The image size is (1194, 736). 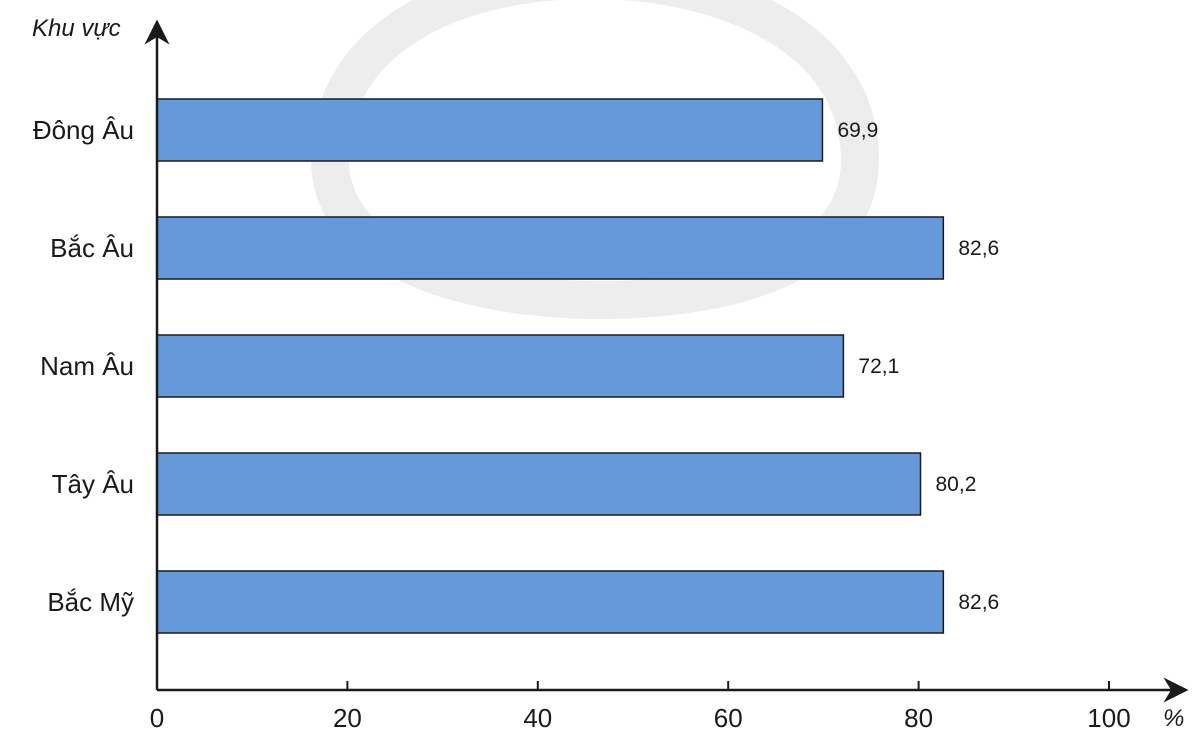 I want to click on category-label: Nam Âu, so click(x=87, y=366).